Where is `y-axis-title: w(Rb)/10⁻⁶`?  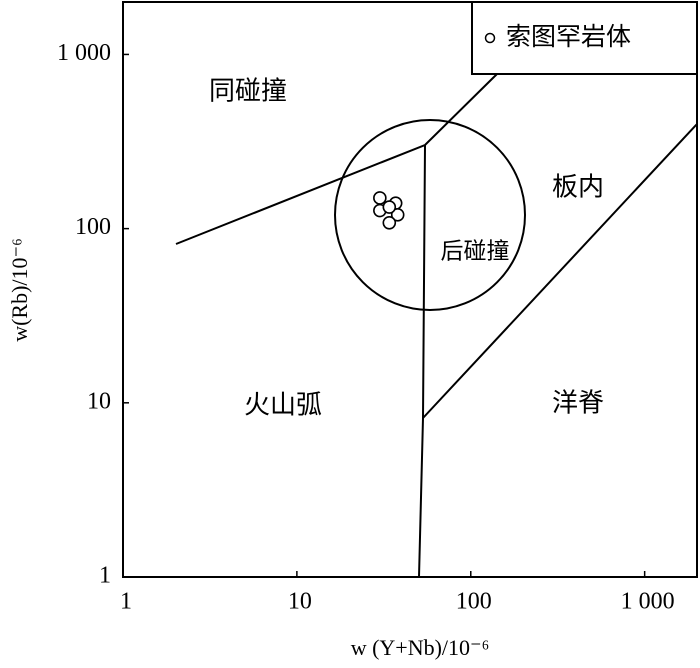 y-axis-title: w(Rb)/10⁻⁶ is located at coordinates (19, 290).